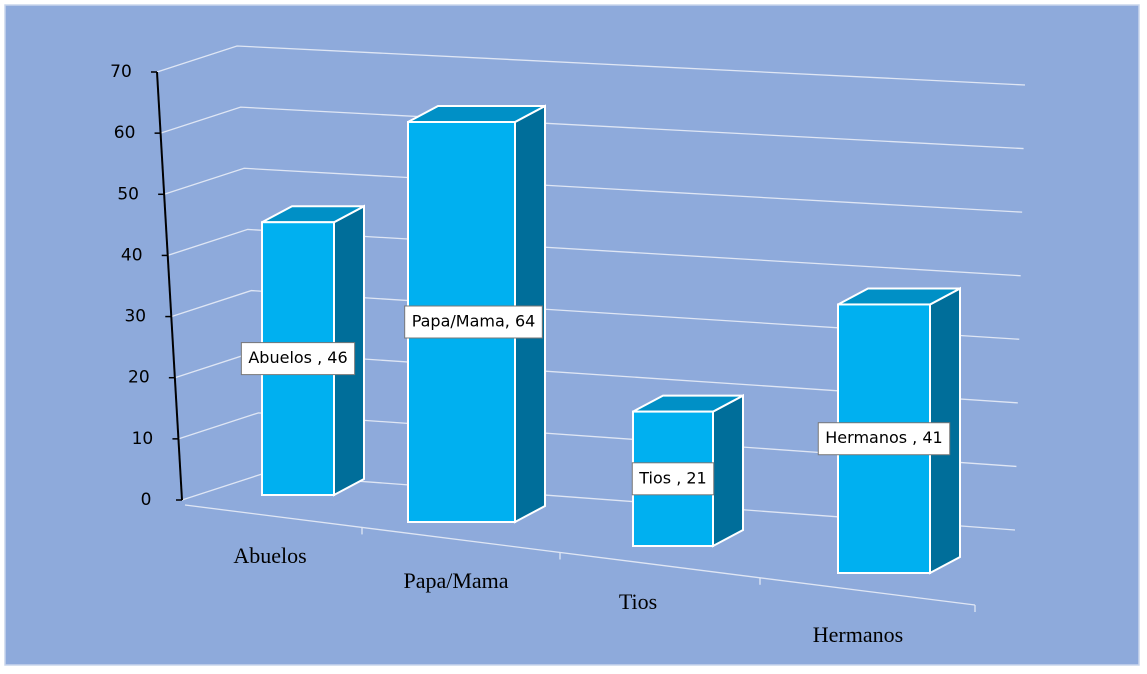 This screenshot has height=674, width=1147. I want to click on y-tick-label: 0, so click(146, 500).